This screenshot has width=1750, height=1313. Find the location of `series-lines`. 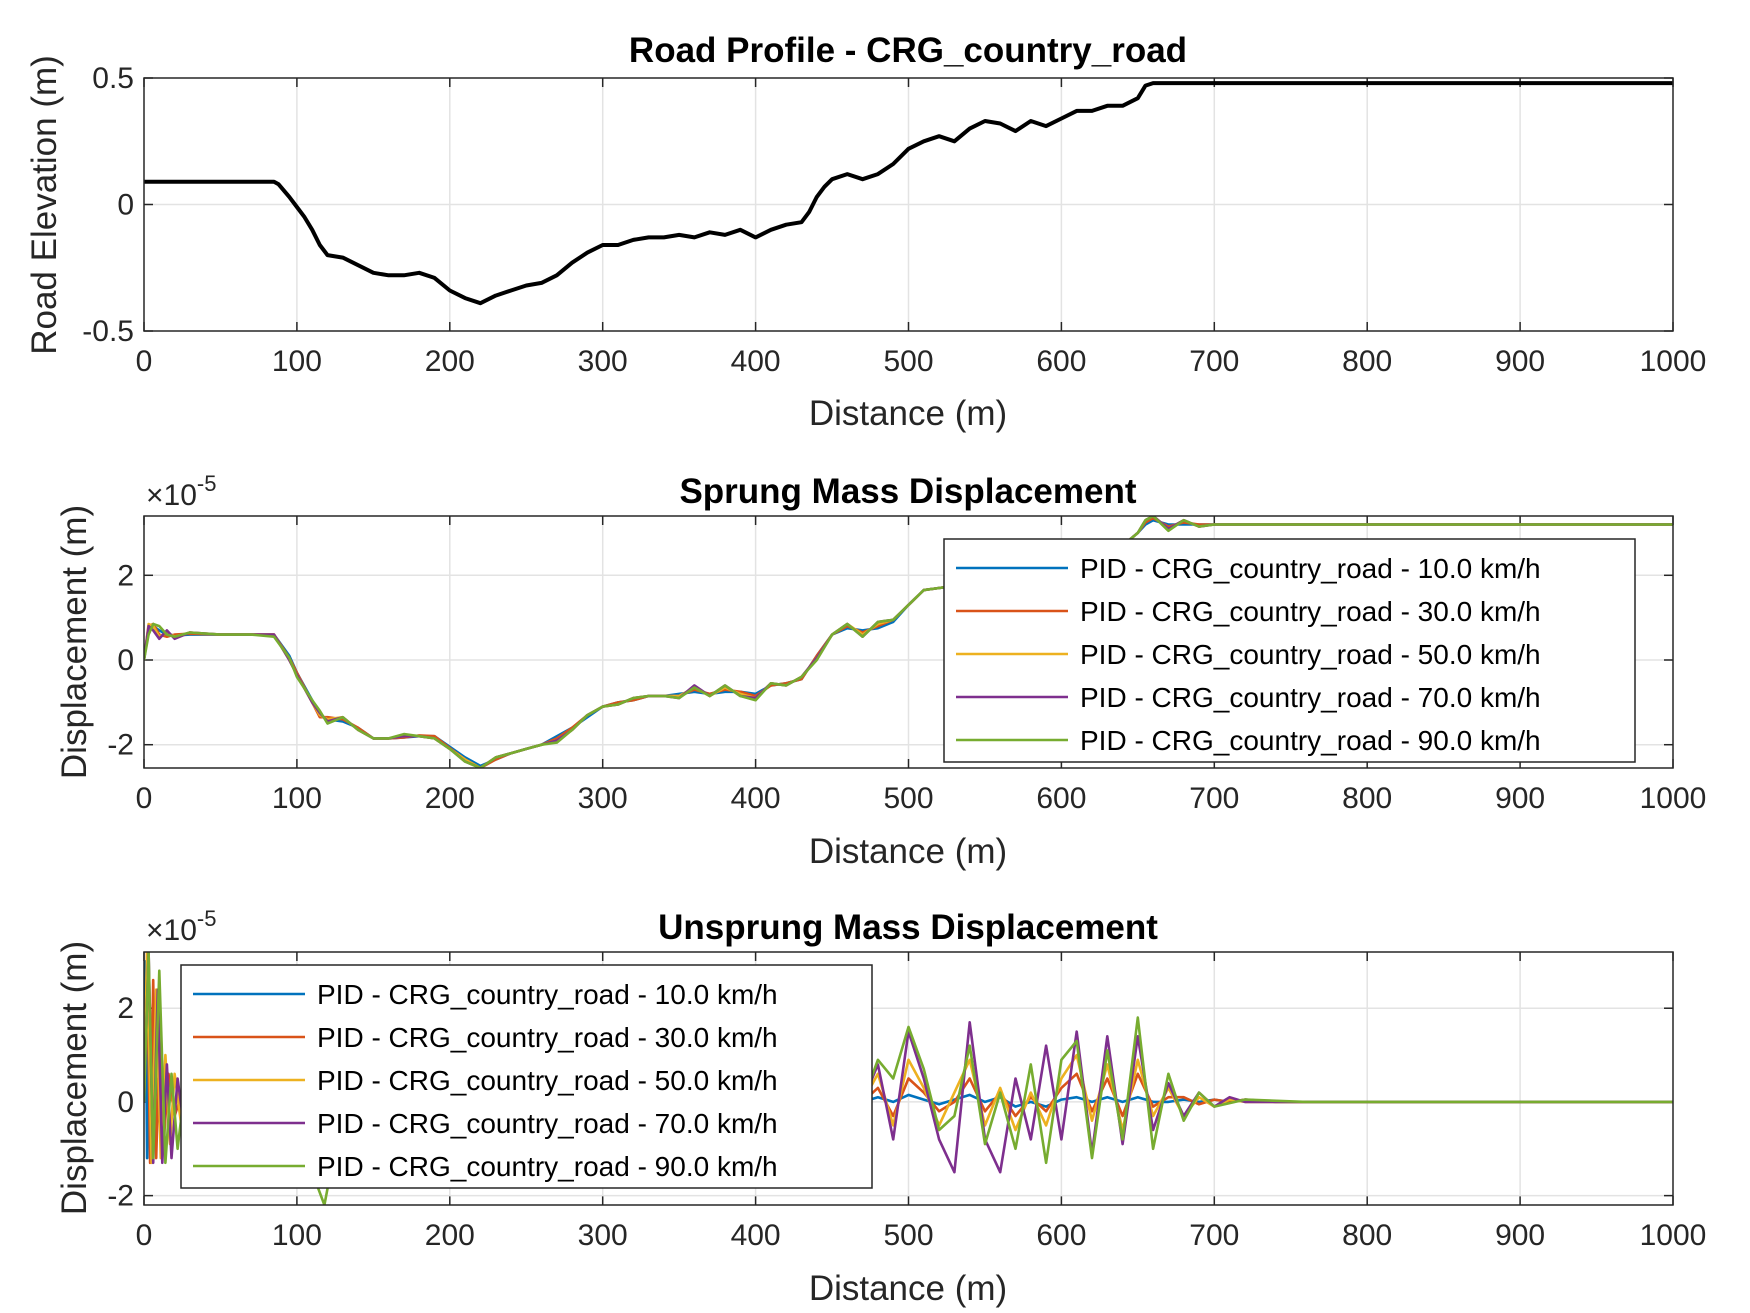

series-lines is located at coordinates (908, 193).